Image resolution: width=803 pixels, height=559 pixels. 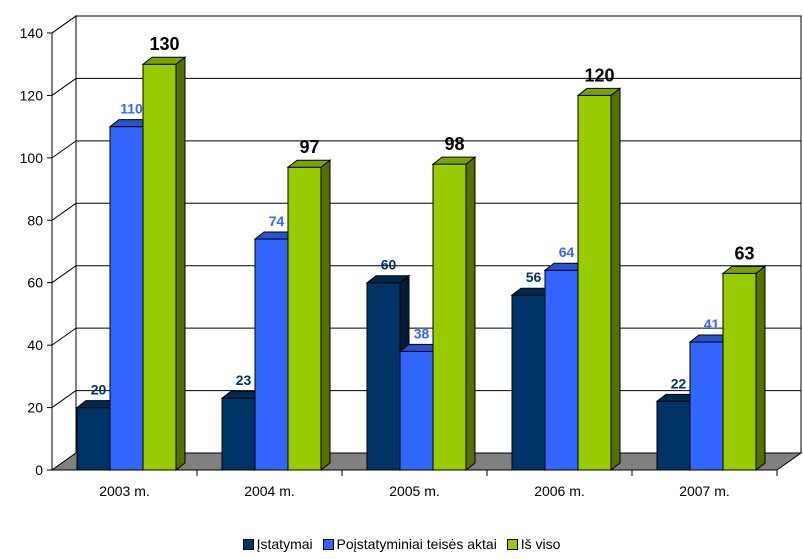 I want to click on x-tick-label: 2004 m., so click(x=269, y=491).